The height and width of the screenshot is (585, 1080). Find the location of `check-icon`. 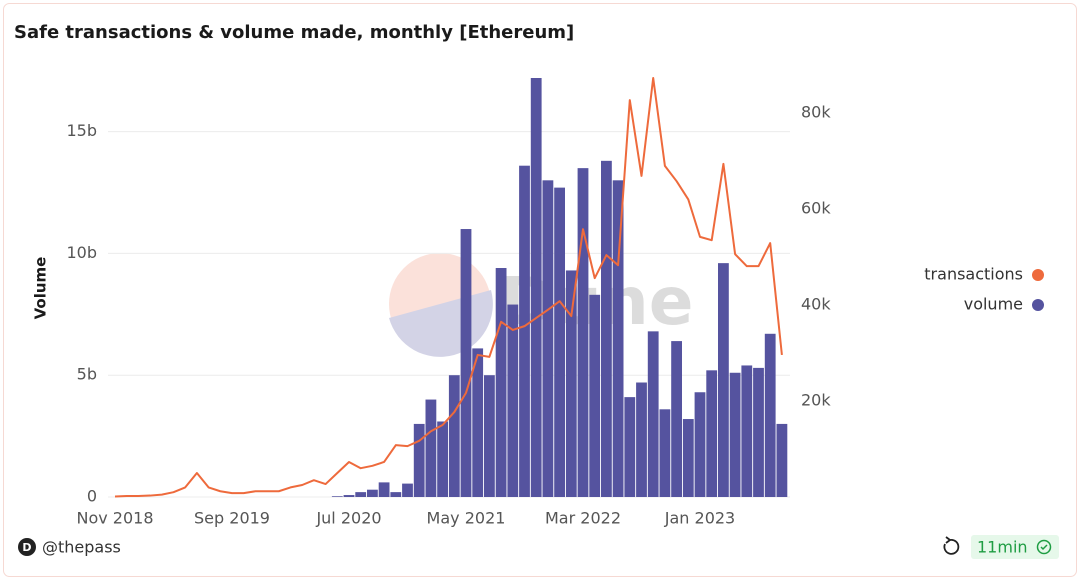

check-icon is located at coordinates (1044, 547).